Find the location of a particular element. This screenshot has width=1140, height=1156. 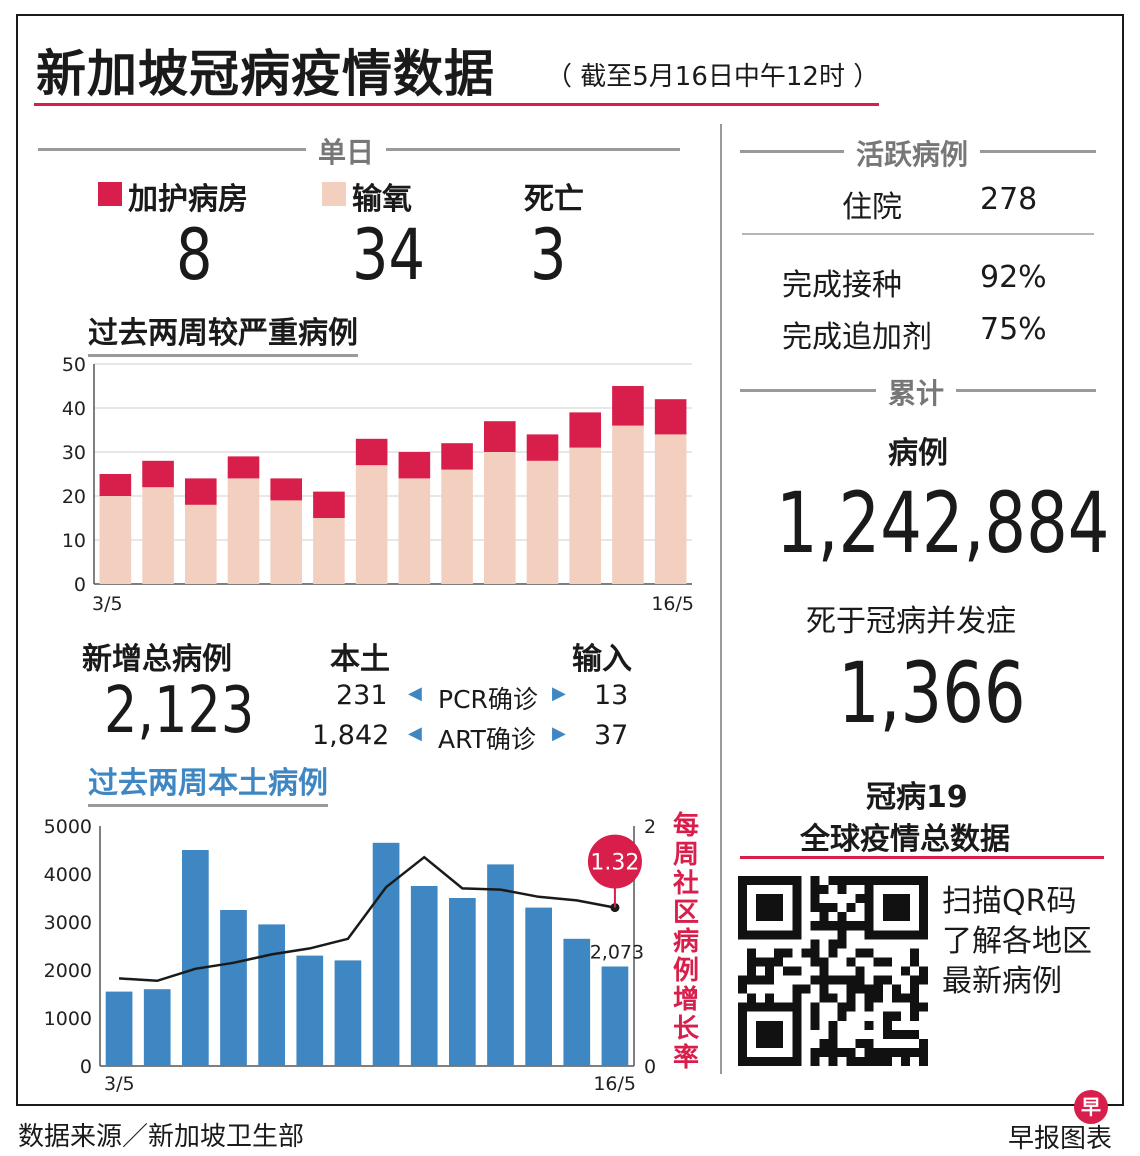

y2-axis-label-char: 率 is located at coordinates (686, 1057).